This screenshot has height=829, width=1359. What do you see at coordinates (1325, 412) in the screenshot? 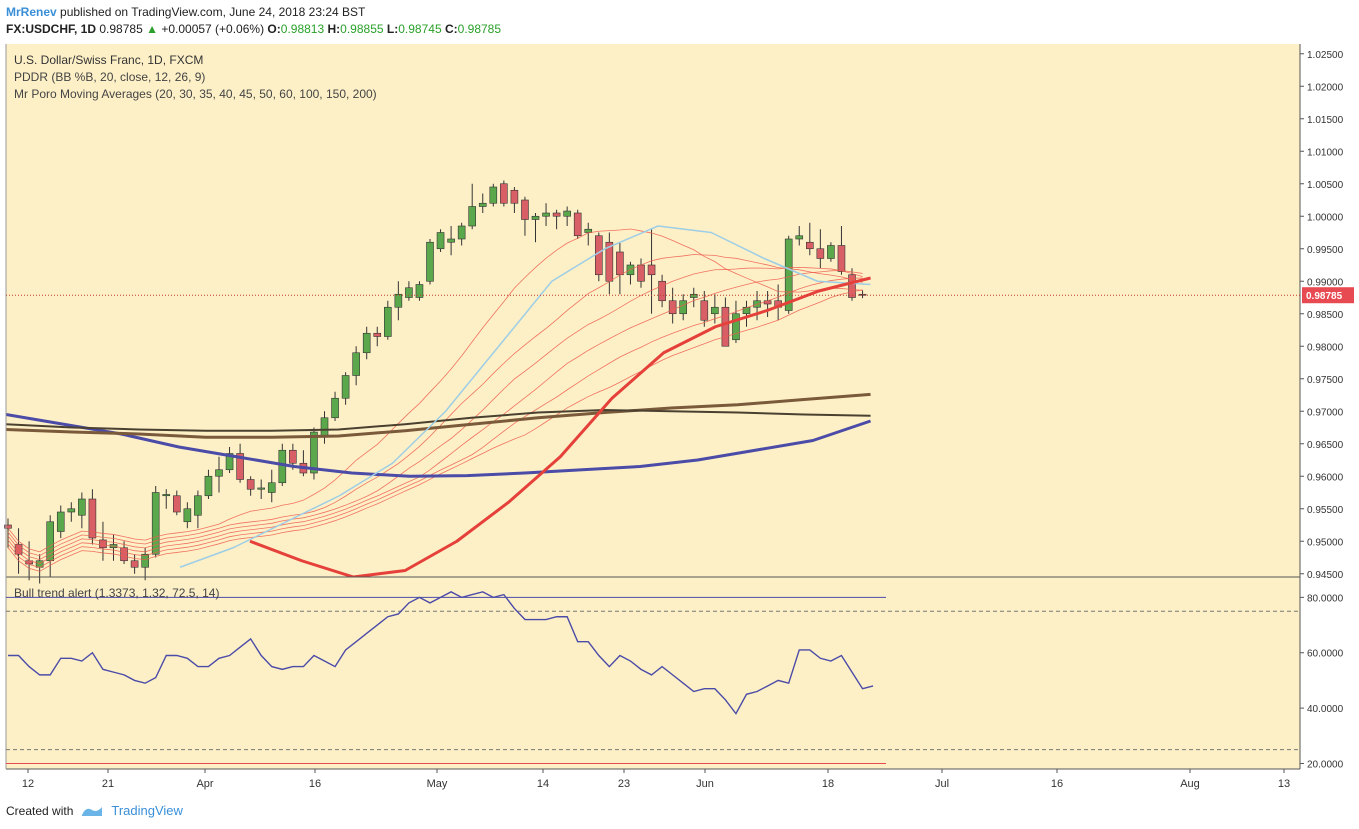
I see `y-tick-label: 0.97000` at bounding box center [1325, 412].